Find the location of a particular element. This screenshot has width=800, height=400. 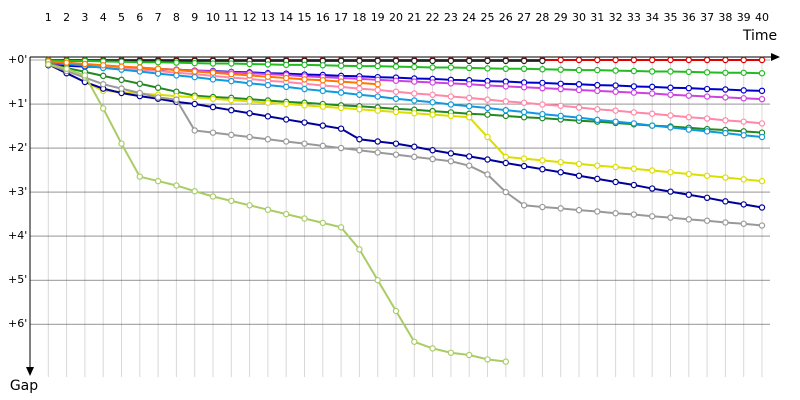

x-tick-label: 2 is located at coordinates (66, 17).